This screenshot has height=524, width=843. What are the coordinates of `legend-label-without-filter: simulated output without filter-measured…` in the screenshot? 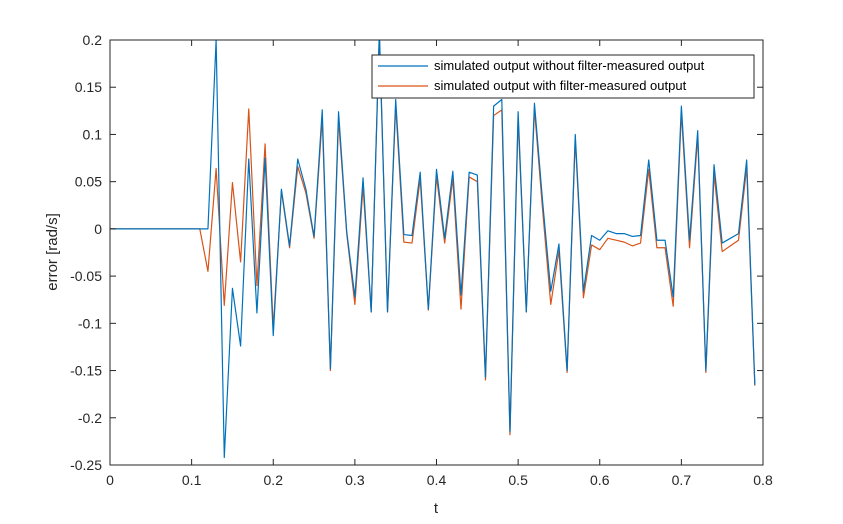 It's located at (569, 65).